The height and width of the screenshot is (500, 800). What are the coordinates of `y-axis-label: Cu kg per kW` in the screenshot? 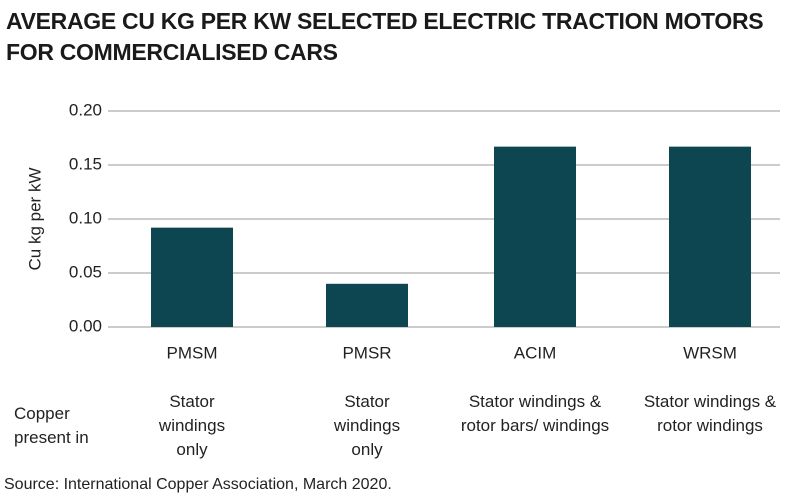 It's located at (34, 219).